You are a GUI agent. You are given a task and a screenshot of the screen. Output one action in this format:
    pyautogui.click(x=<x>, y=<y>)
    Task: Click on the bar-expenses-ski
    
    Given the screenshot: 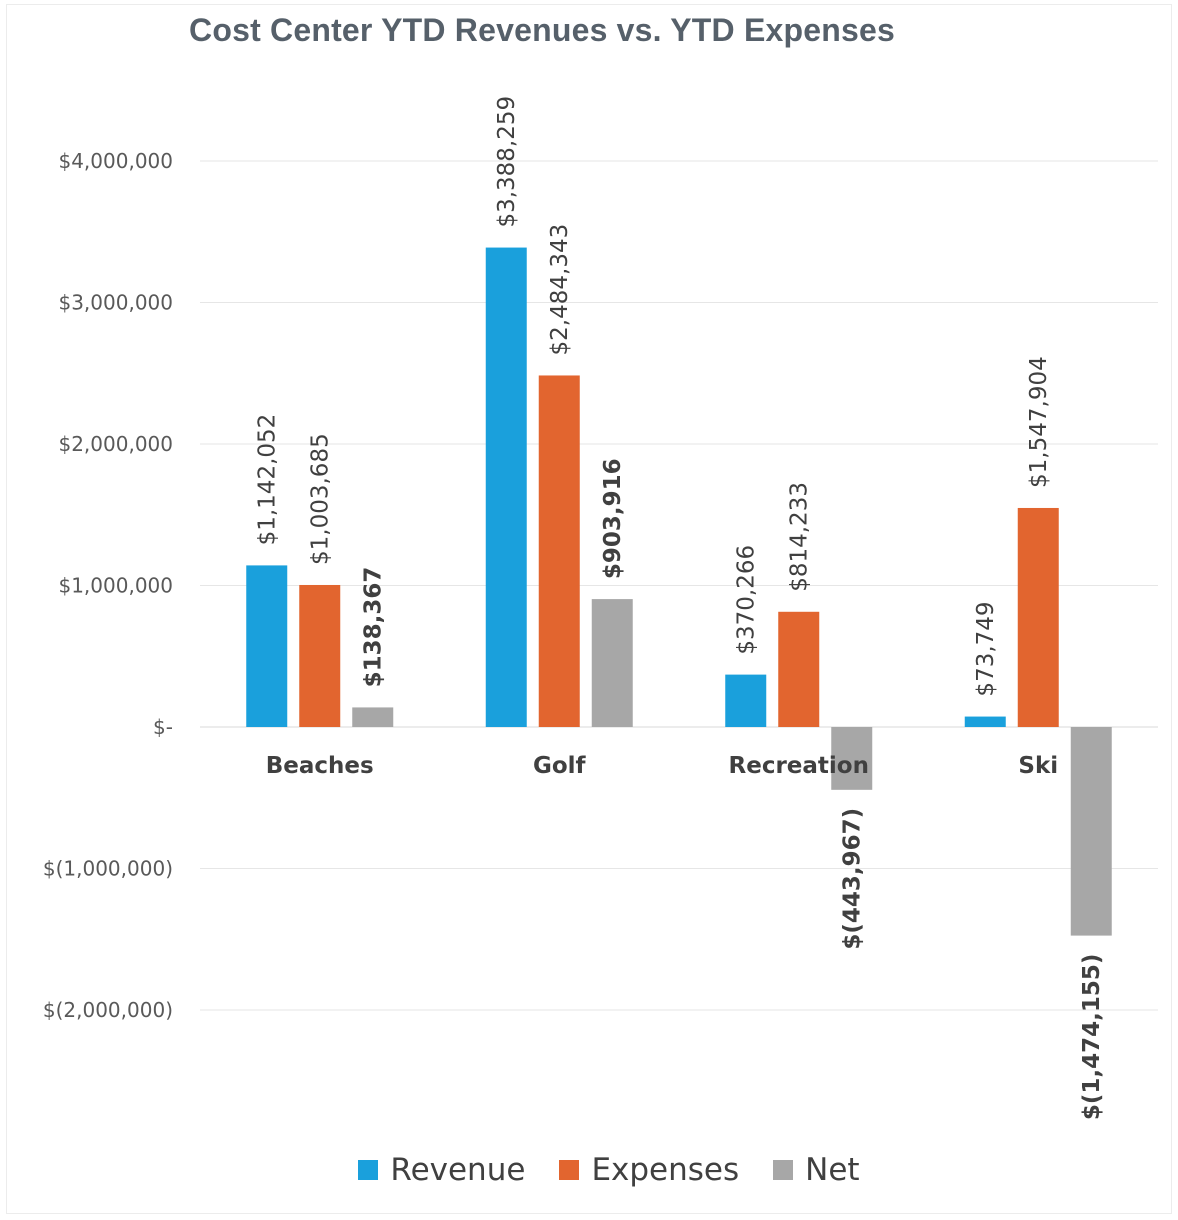 What is the action you would take?
    pyautogui.click(x=1038, y=617)
    